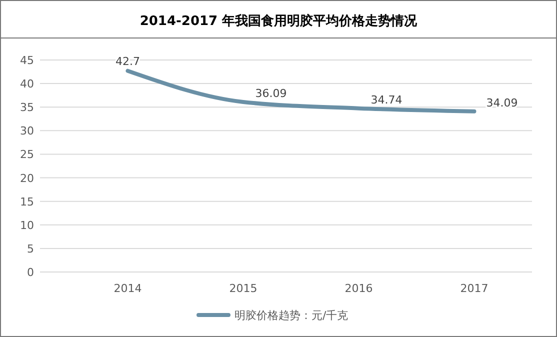  I want to click on y-tick-label: 10, so click(27, 225).